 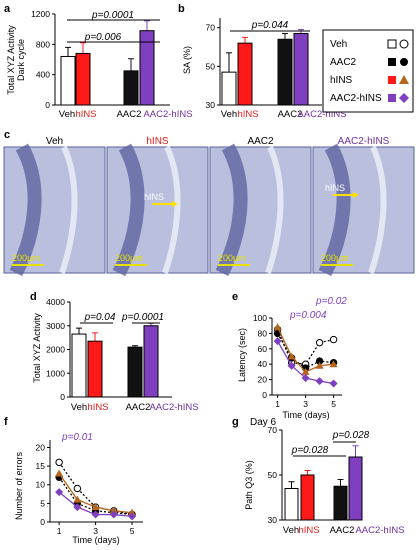 I want to click on panel-d-pvalue-1: p=0.04, so click(x=100, y=317).